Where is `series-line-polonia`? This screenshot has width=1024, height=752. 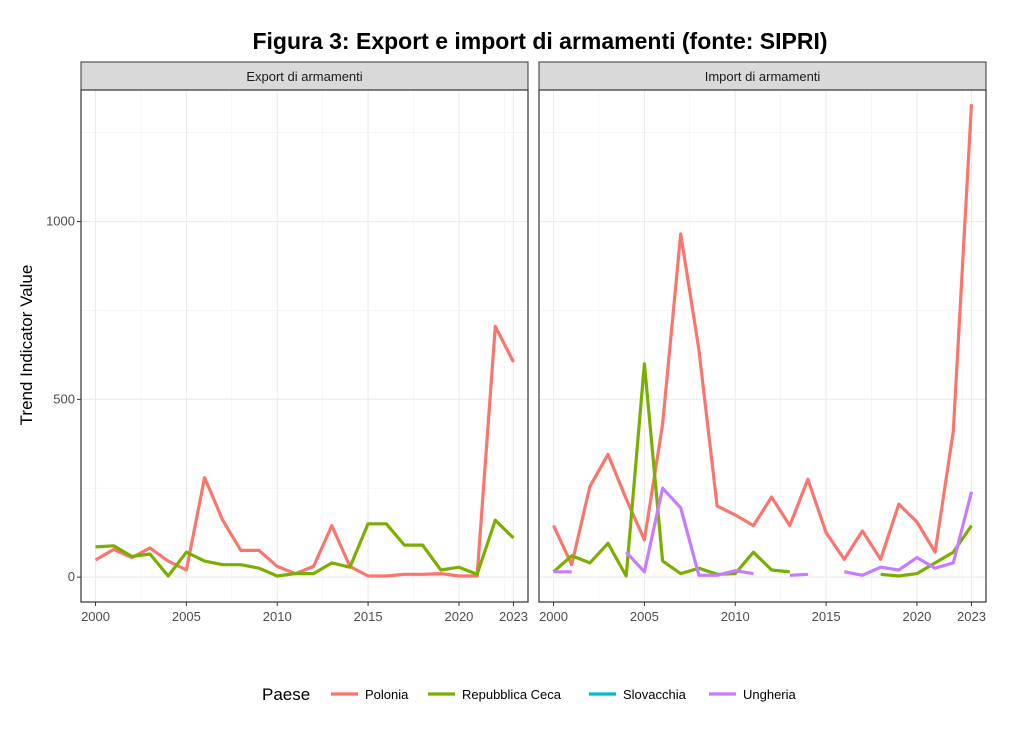
series-line-polonia is located at coordinates (304, 451).